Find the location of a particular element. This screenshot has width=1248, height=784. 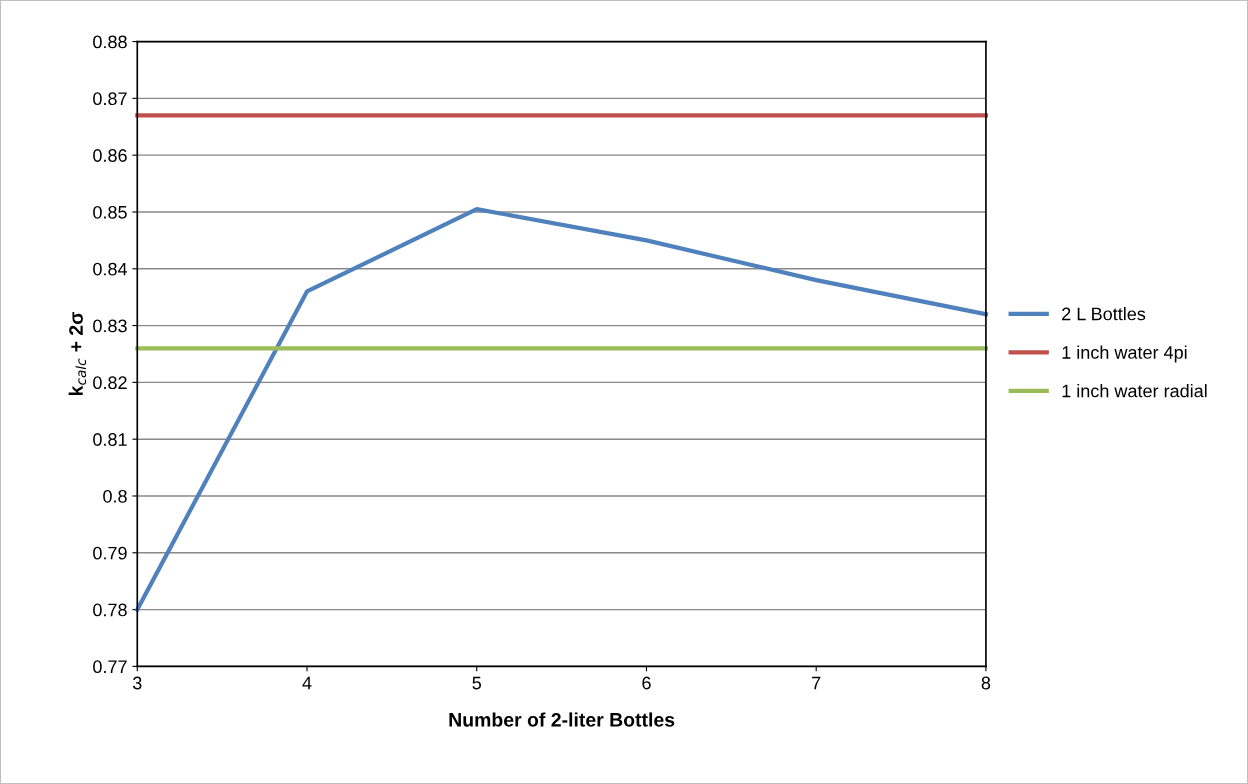

x-tick-label: 8 is located at coordinates (986, 683).